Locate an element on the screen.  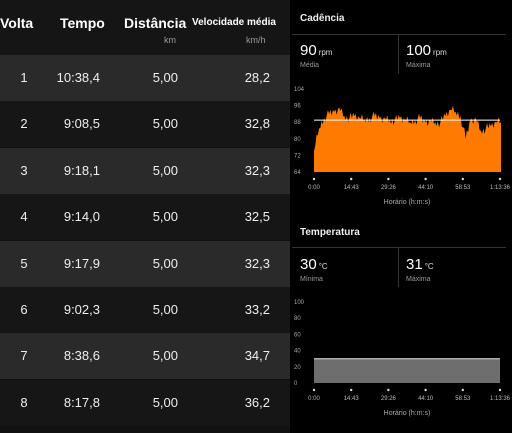
cadence-separator is located at coordinates (399, 34).